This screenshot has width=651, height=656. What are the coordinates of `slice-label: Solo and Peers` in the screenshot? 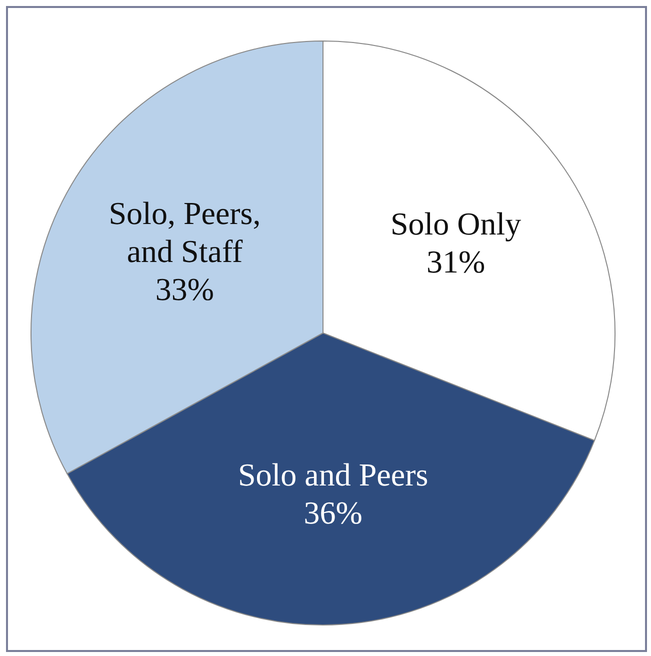 It's located at (333, 474).